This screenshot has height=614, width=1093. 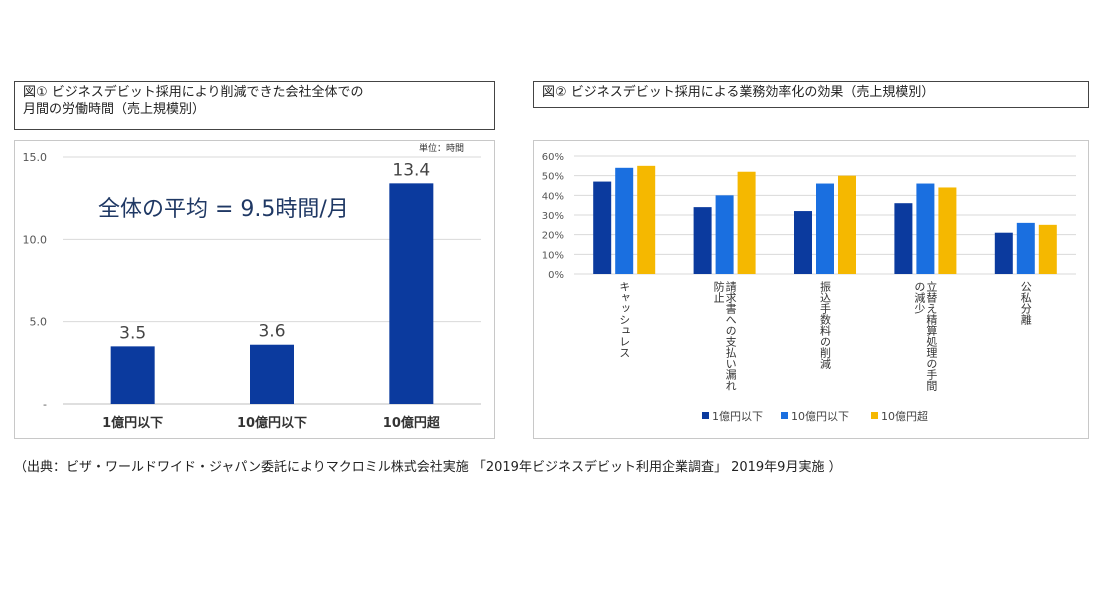 I want to click on y-tick-label: 10.0, so click(x=35, y=239).